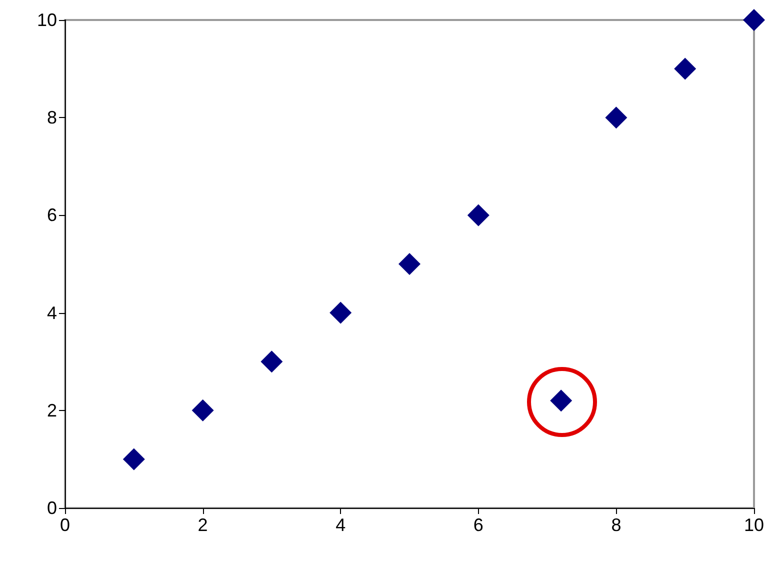 Image resolution: width=784 pixels, height=564 pixels. I want to click on y-tick-label: 8, so click(51, 118).